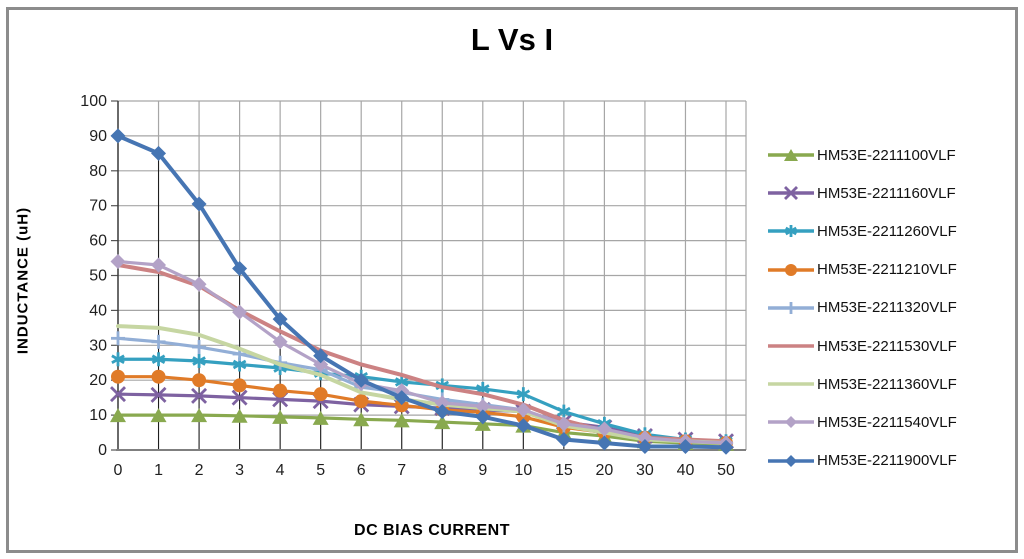  I want to click on legend-label: HM53E-2211900VLF, so click(887, 461).